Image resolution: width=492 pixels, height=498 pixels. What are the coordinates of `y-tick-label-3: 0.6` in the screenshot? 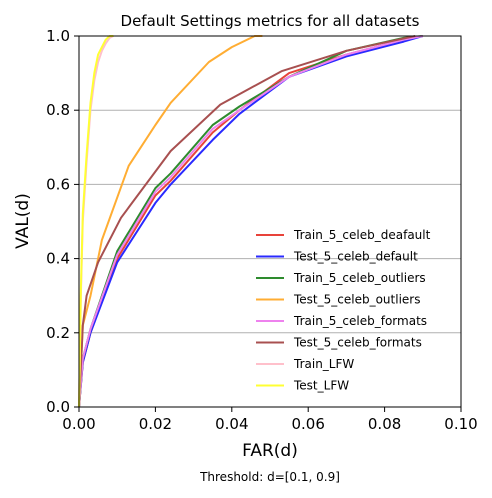 It's located at (58, 184).